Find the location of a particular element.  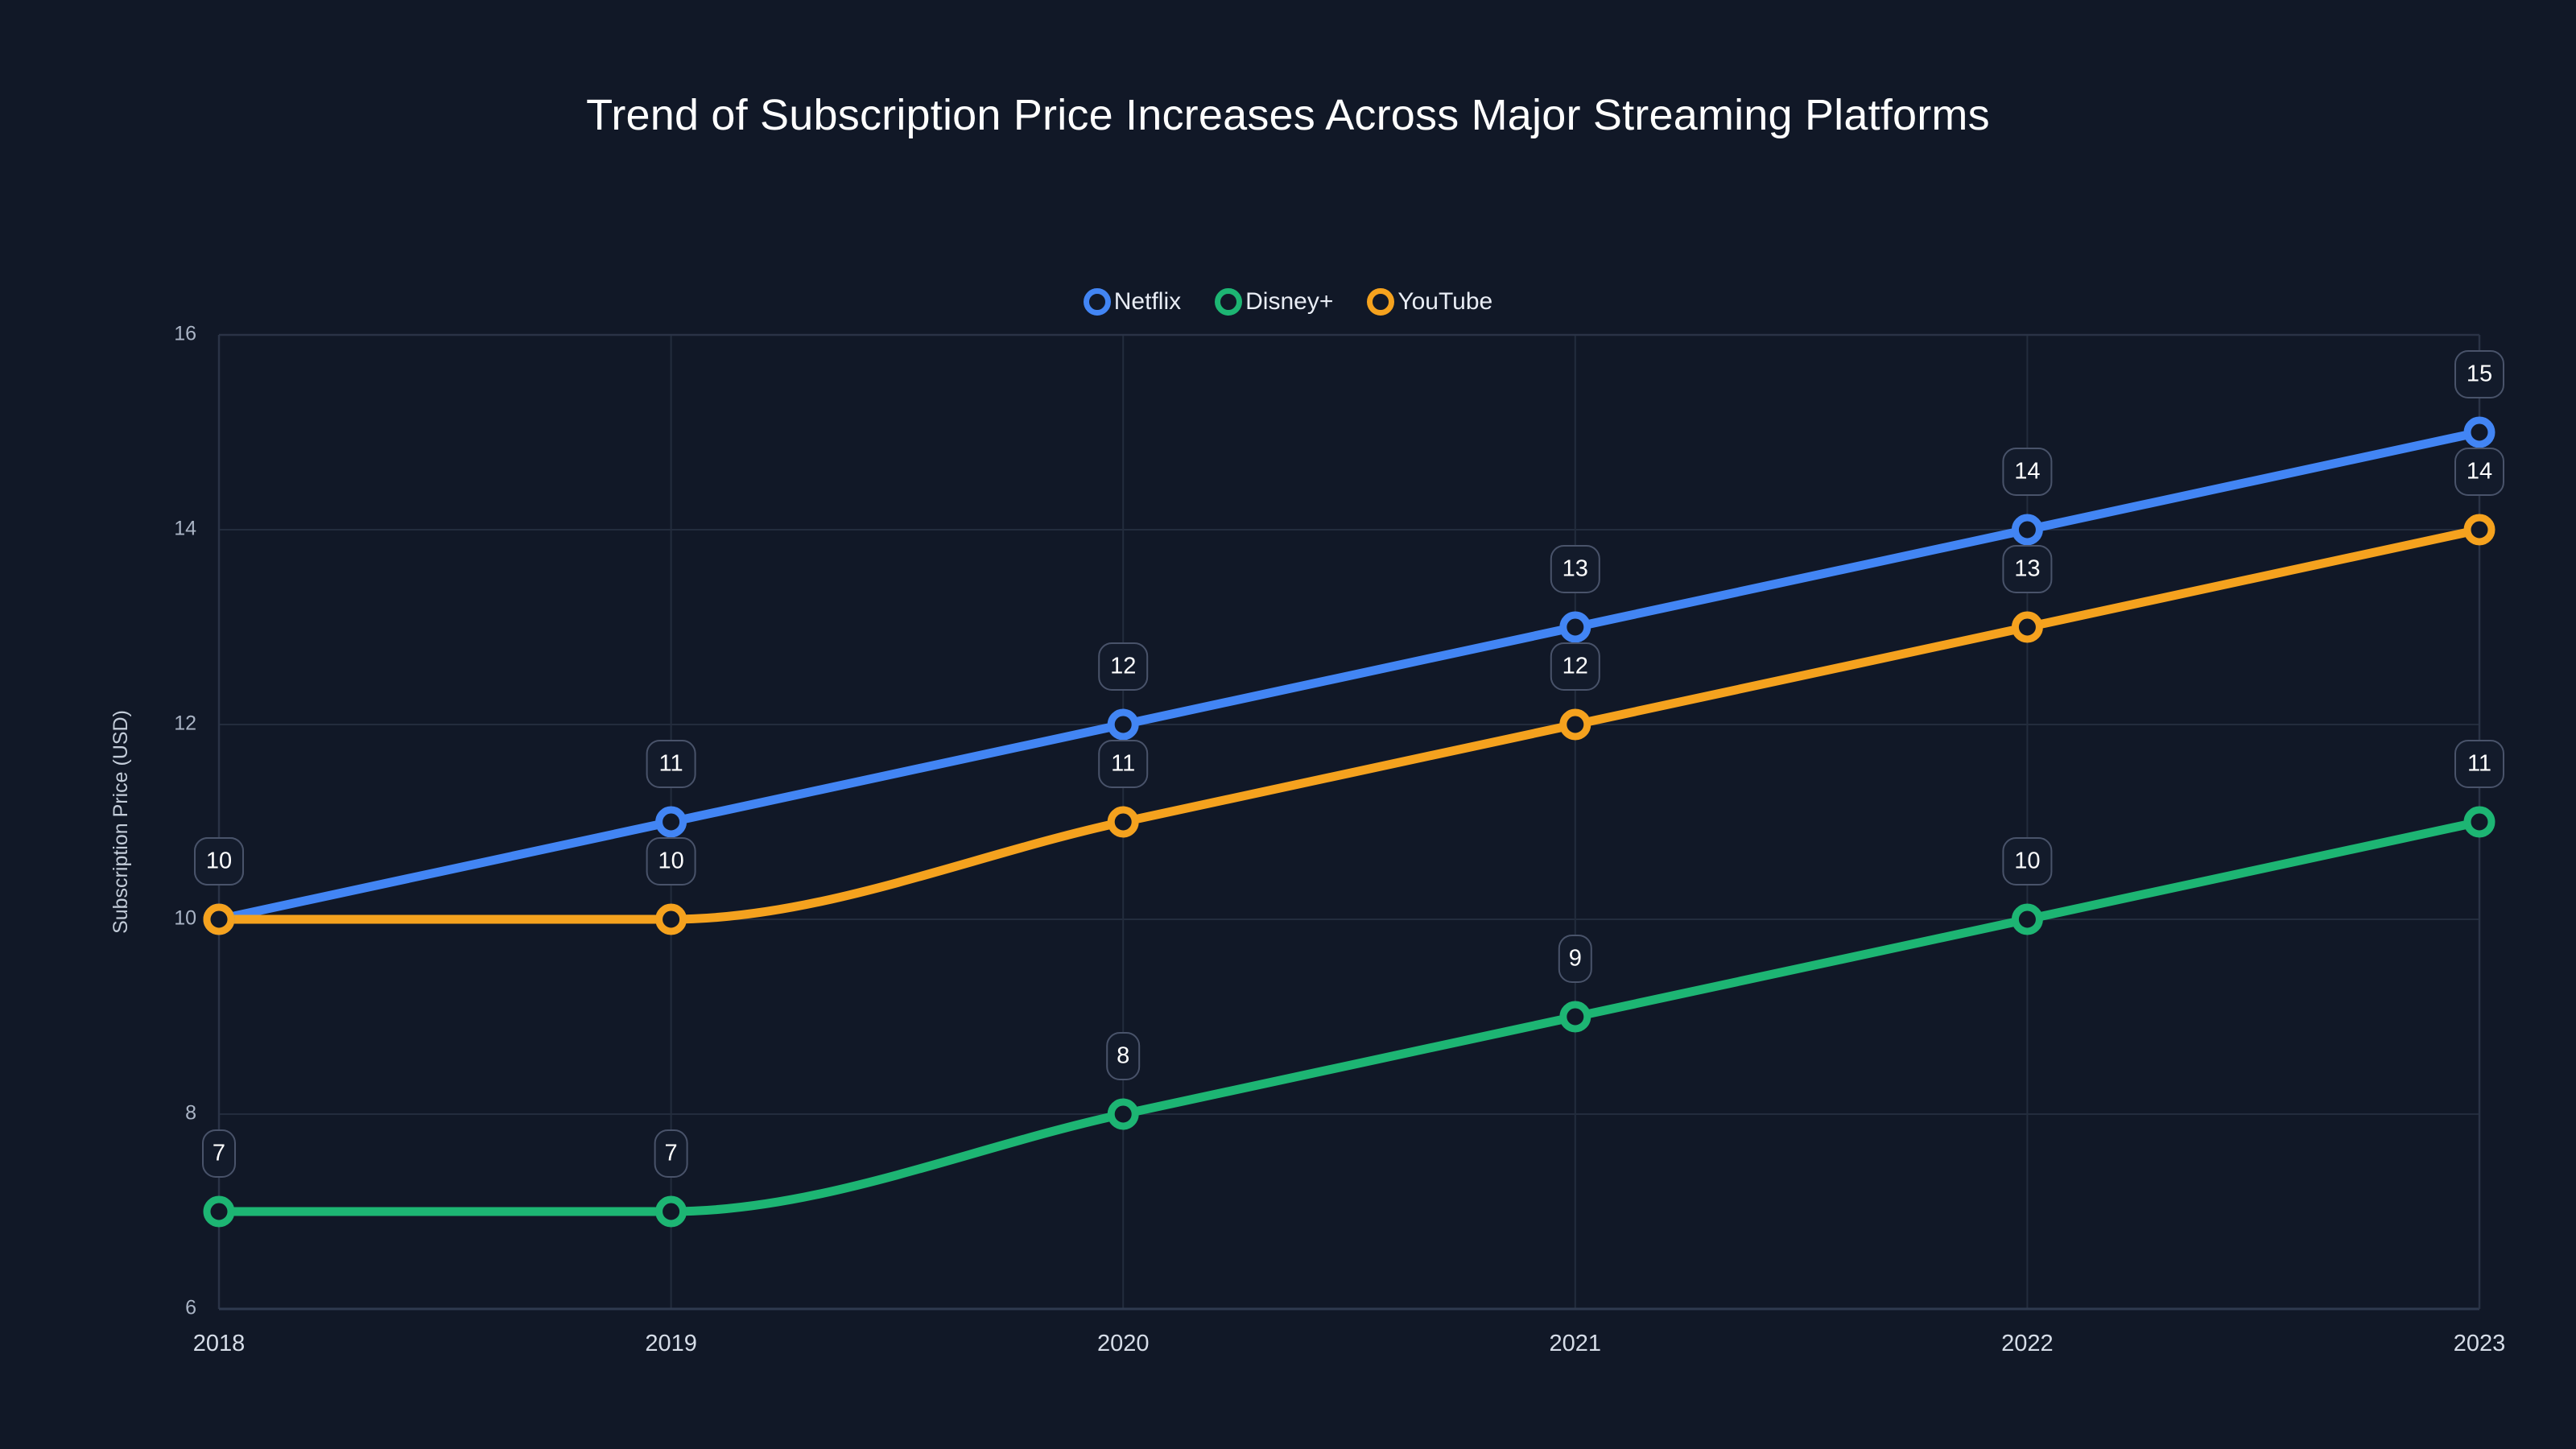

data-point-value-label: 8 is located at coordinates (1123, 1056).